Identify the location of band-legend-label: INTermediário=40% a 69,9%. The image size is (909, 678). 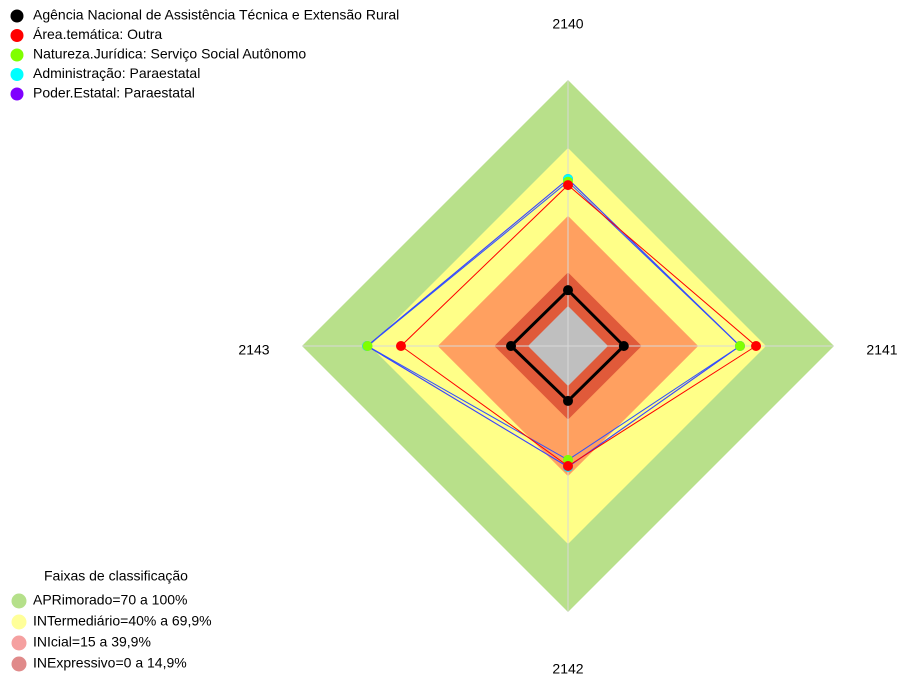
(122, 621).